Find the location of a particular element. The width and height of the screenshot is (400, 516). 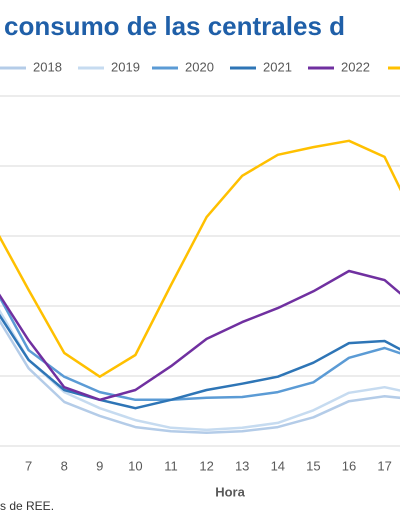

x-tick-label: 8 is located at coordinates (64, 465).